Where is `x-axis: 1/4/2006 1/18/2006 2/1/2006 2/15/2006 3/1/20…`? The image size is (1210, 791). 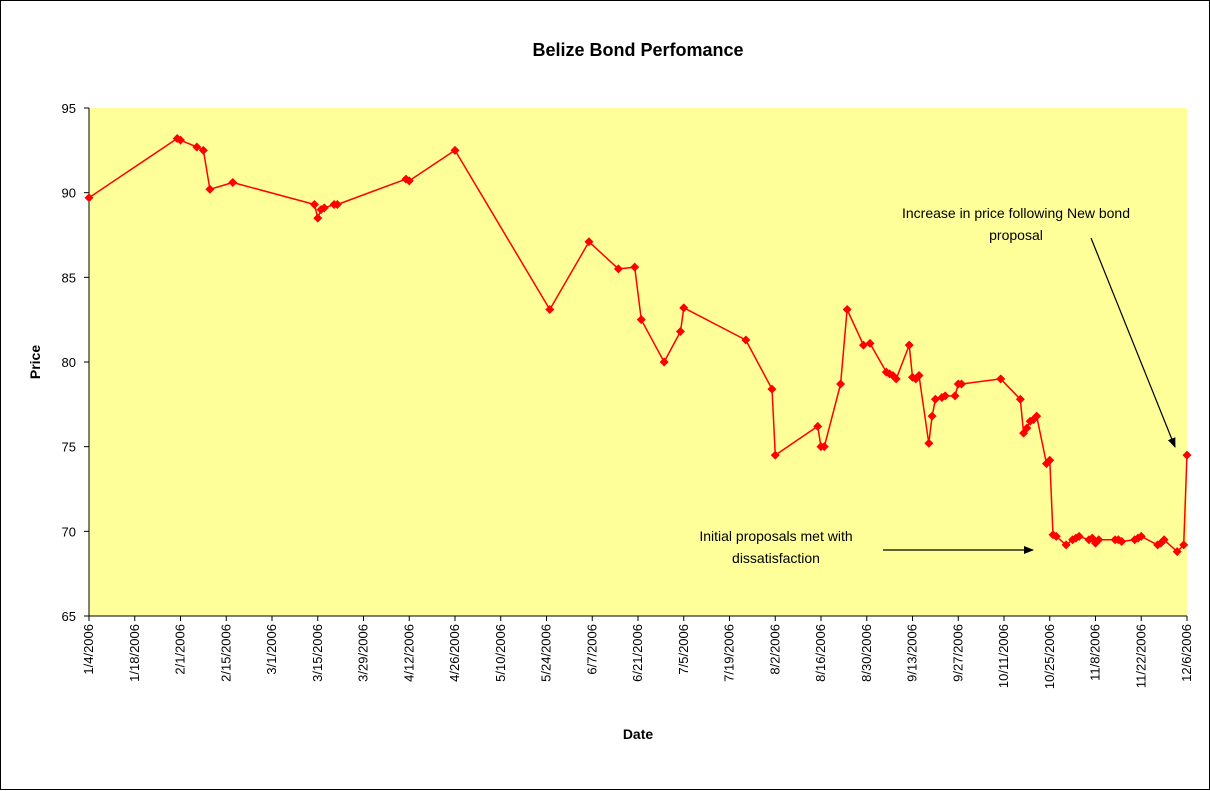 x-axis: 1/4/2006 1/18/2006 2/1/2006 2/15/2006 3/1/20… is located at coordinates (637, 652).